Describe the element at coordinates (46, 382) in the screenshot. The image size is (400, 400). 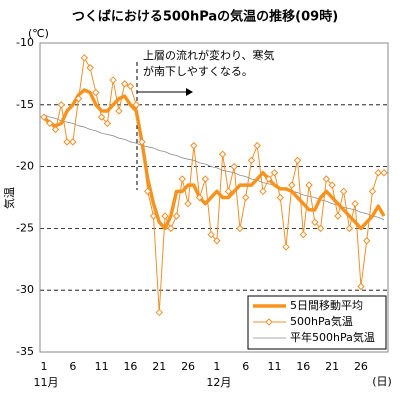
I see `x-group-label: 11月` at that location.